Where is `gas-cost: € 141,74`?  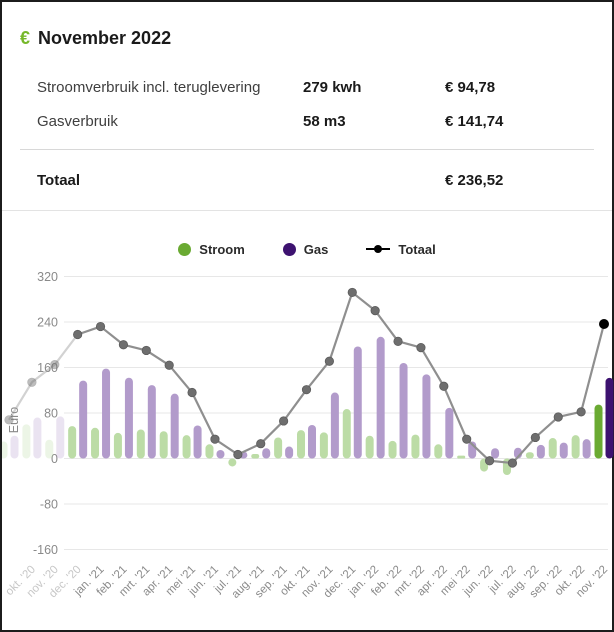 gas-cost: € 141,74 is located at coordinates (474, 121).